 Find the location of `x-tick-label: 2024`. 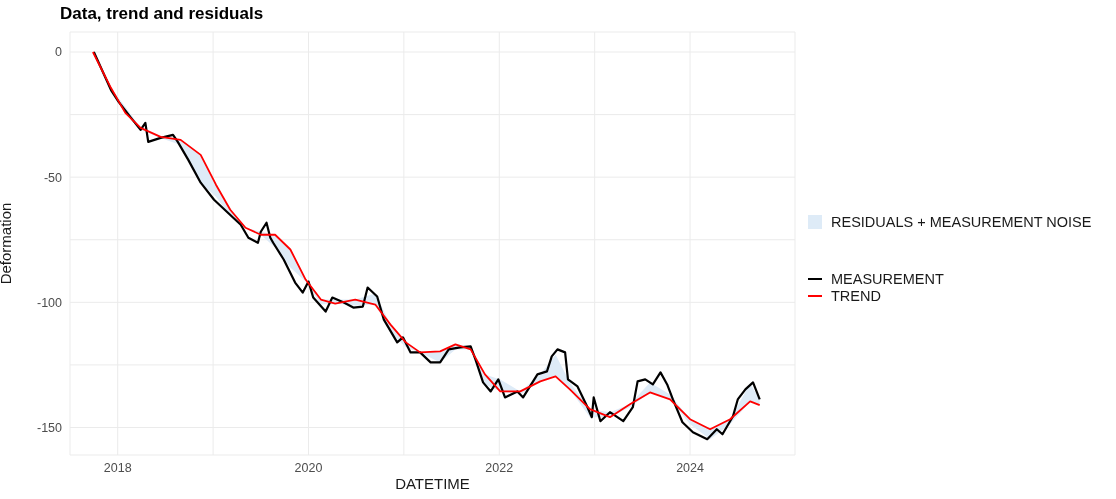

x-tick-label: 2024 is located at coordinates (690, 467).